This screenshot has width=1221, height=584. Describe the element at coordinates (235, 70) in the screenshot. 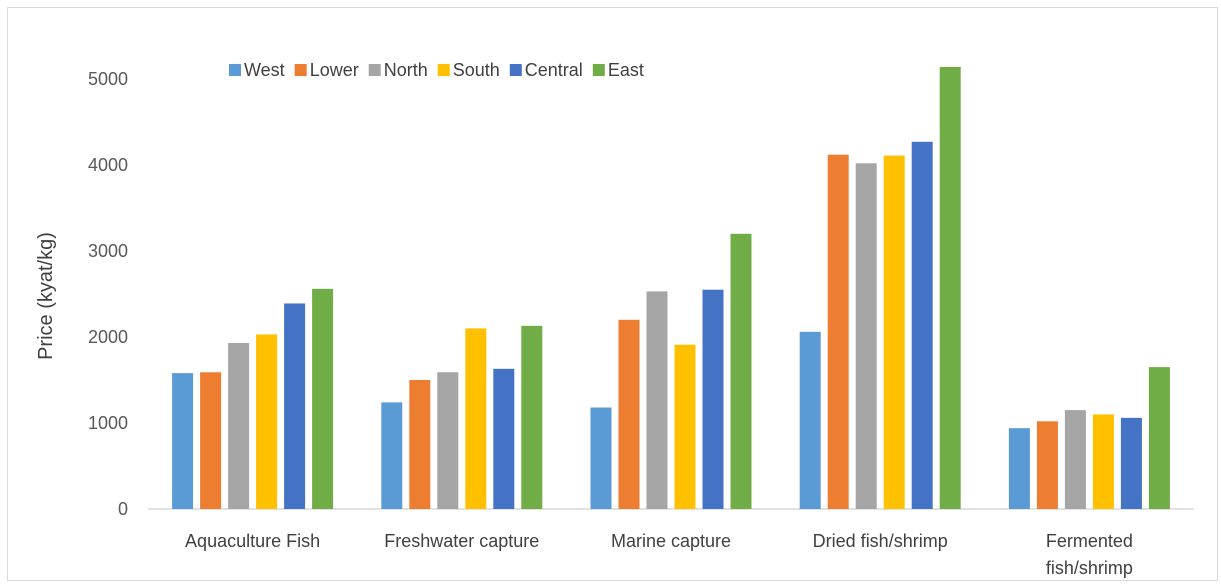

I see `legend-swatch-west` at that location.